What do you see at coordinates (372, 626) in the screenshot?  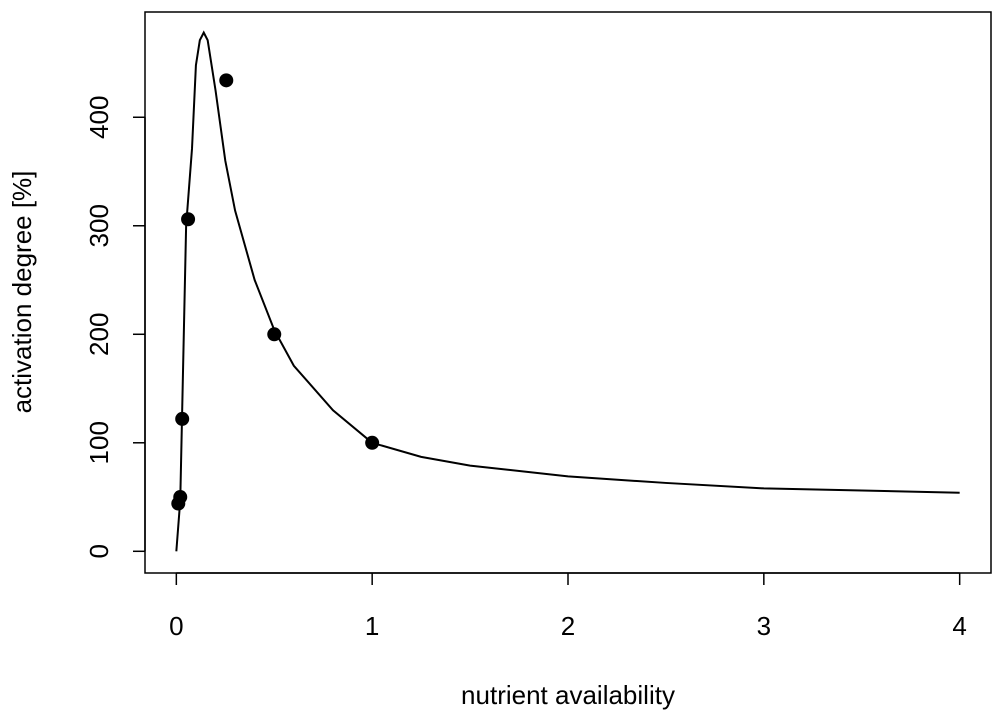 I see `x-tick-label: 1` at bounding box center [372, 626].